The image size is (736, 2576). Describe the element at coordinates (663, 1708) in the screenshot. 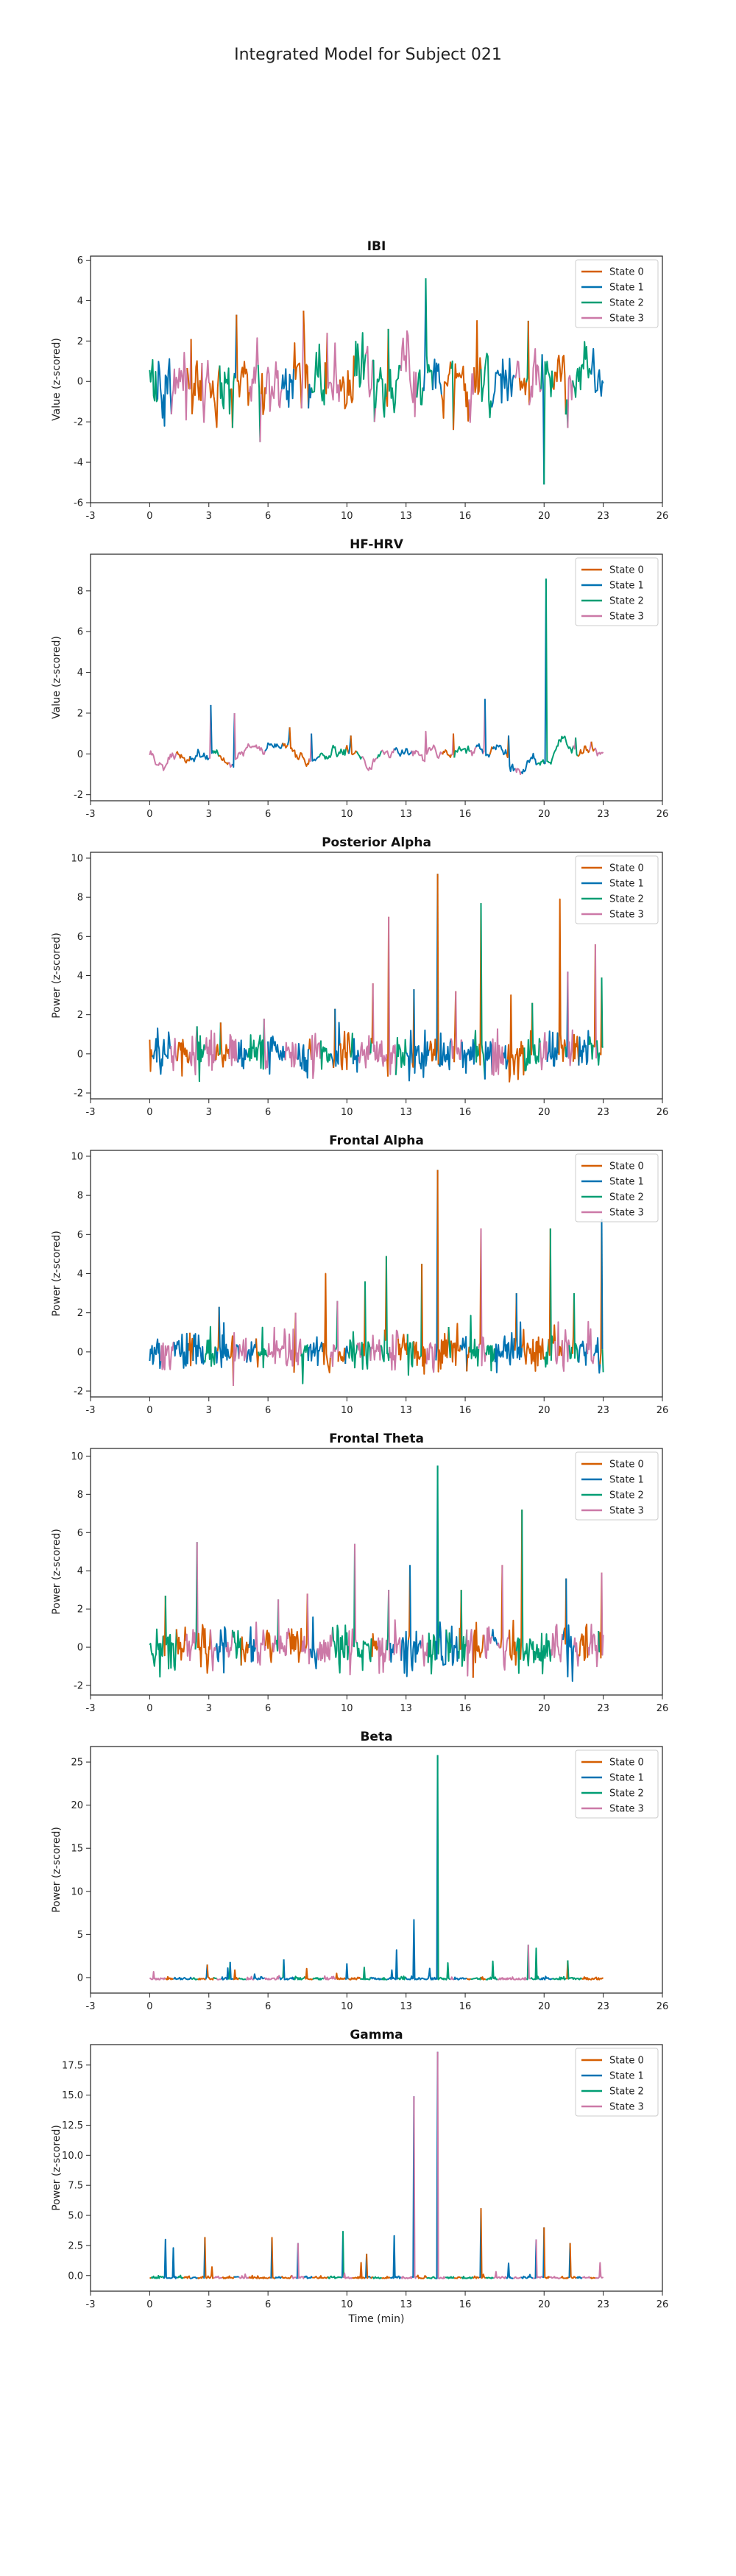

I see `x-tick-label: 26` at that location.